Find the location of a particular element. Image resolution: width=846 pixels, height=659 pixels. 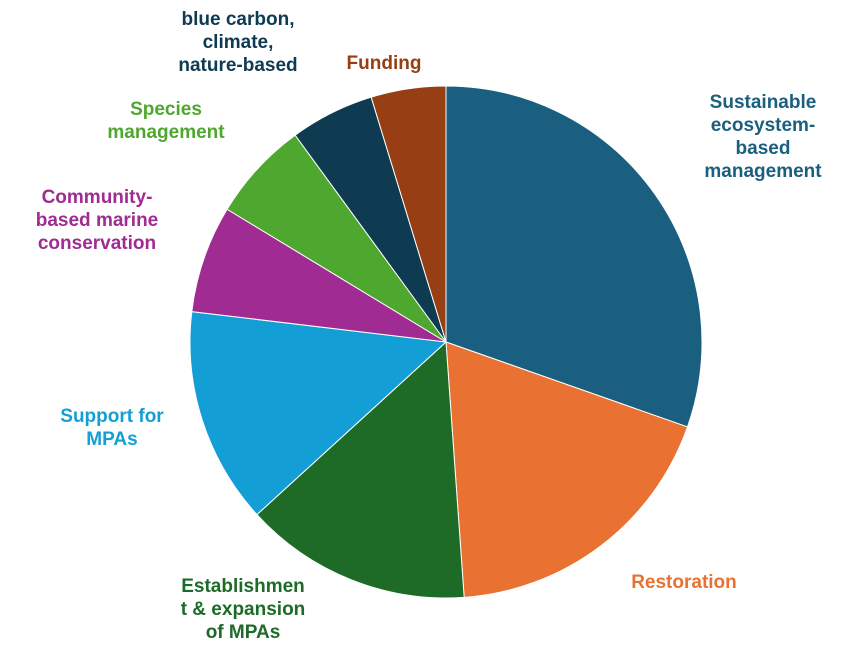

label-establishment-expansion-of-mpas: Establishmen t & expansion of MPAs is located at coordinates (243, 609).